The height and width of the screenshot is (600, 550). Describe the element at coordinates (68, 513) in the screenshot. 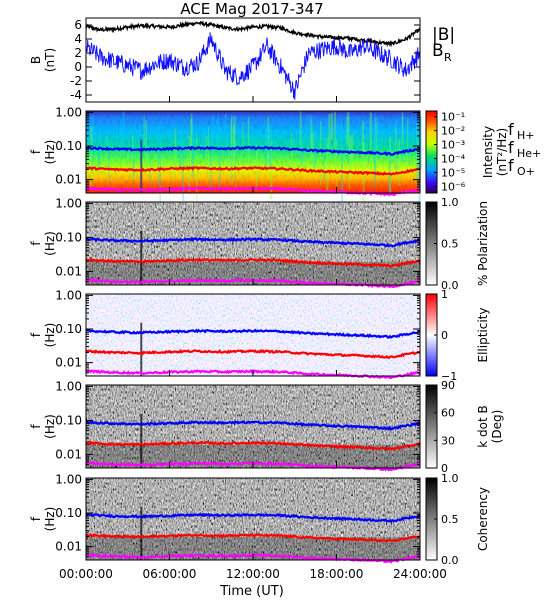

I see `freq-ytick-label: 0.10` at that location.